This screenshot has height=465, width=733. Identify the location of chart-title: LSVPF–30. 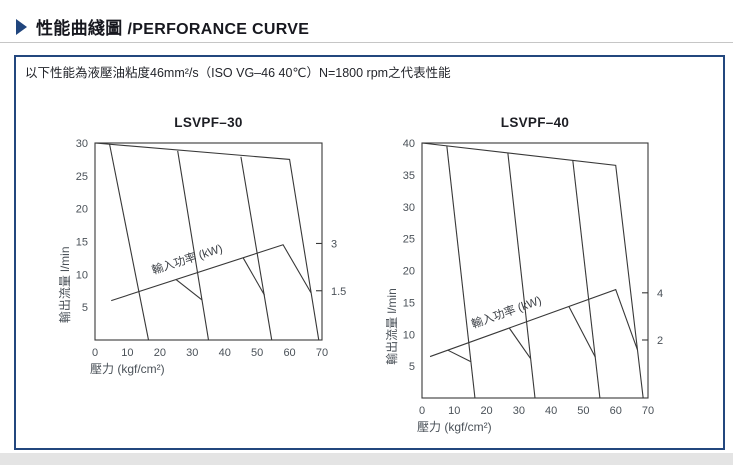
(208, 122).